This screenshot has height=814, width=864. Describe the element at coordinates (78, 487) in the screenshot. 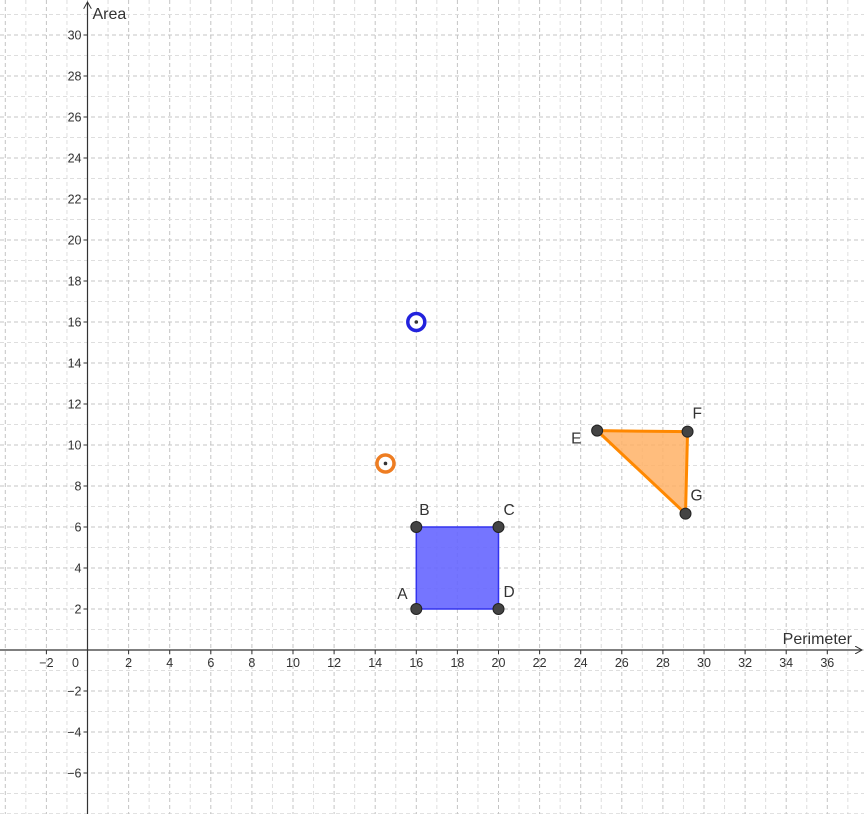

I see `y-tick-label: 8` at that location.